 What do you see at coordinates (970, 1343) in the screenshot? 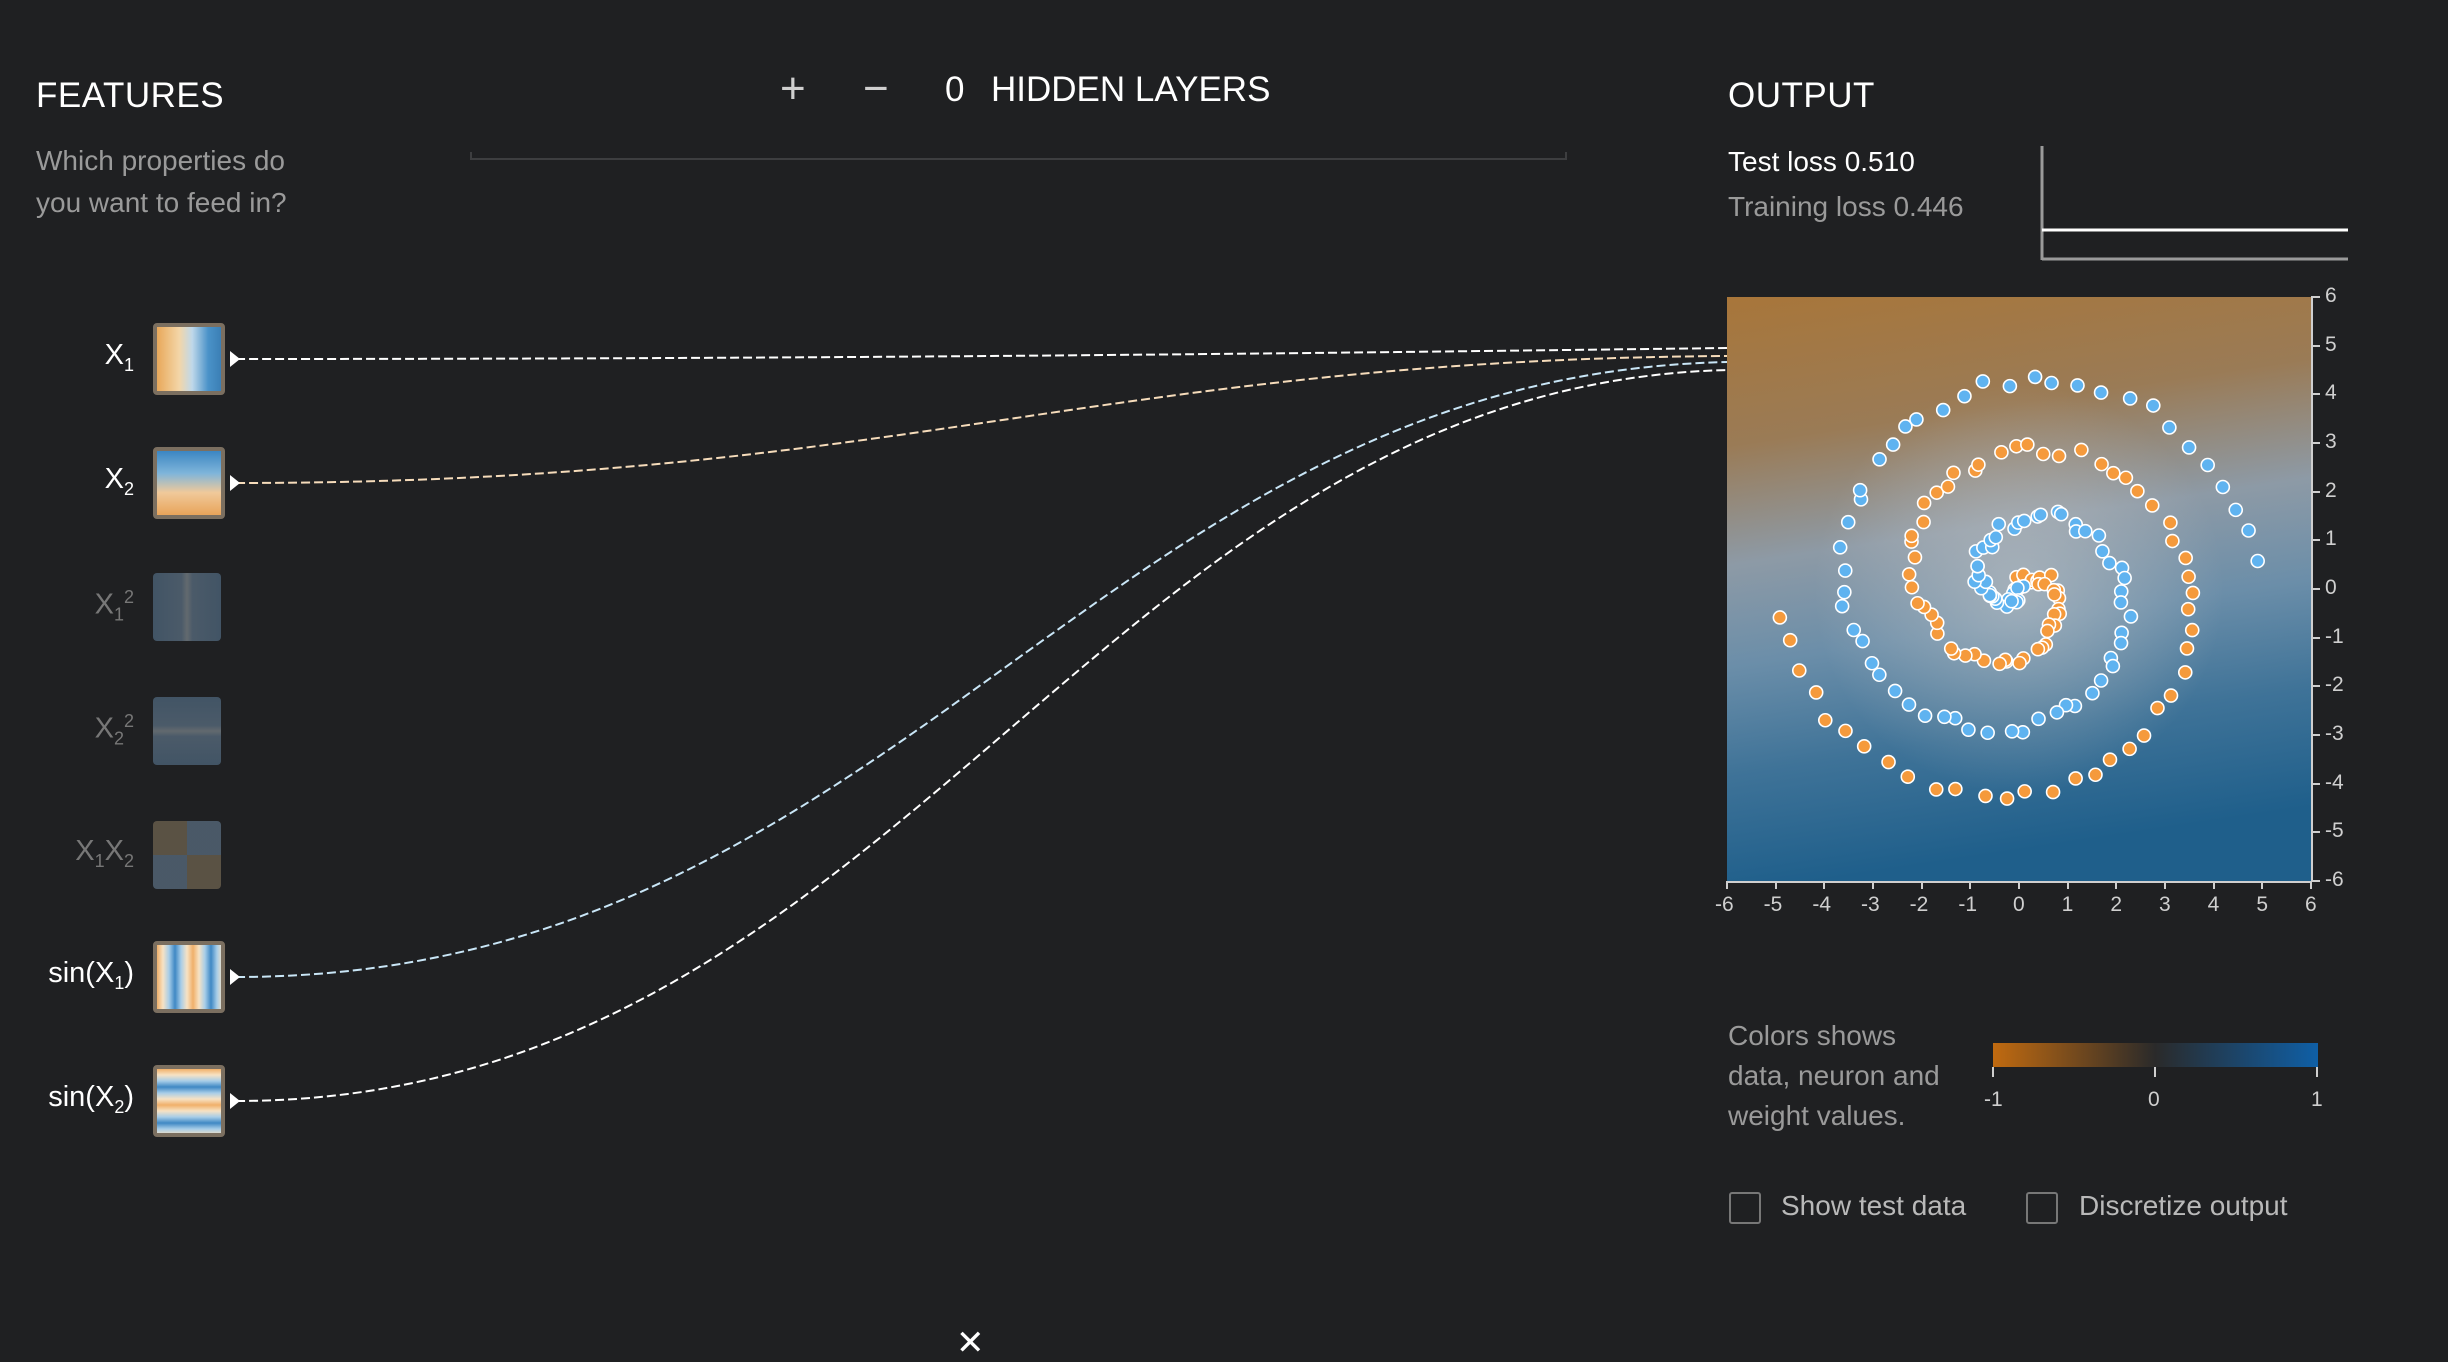
I see `close-icon: ✕` at bounding box center [970, 1343].